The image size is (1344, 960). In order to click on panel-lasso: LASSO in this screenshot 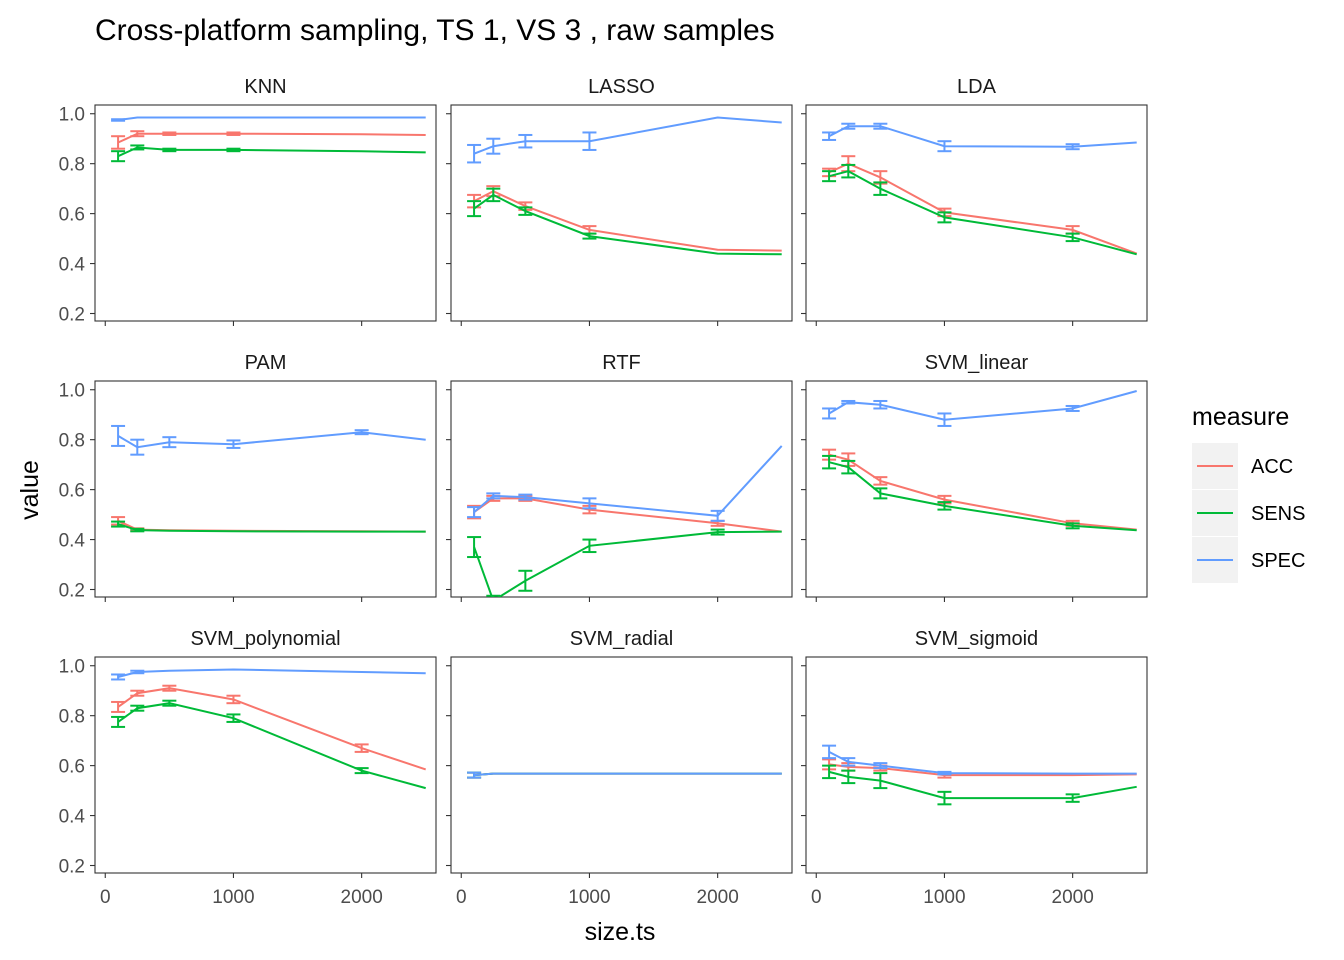, I will do `click(619, 201)`.